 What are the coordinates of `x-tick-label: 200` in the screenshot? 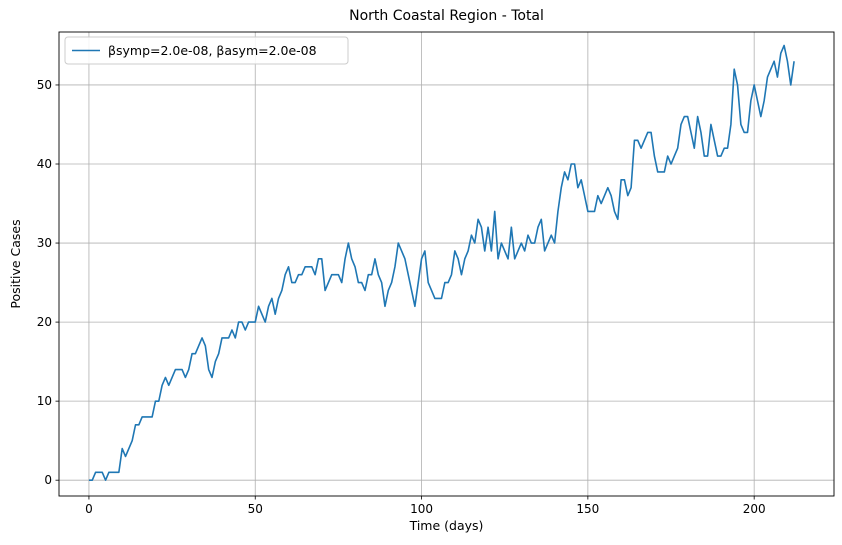 It's located at (754, 509).